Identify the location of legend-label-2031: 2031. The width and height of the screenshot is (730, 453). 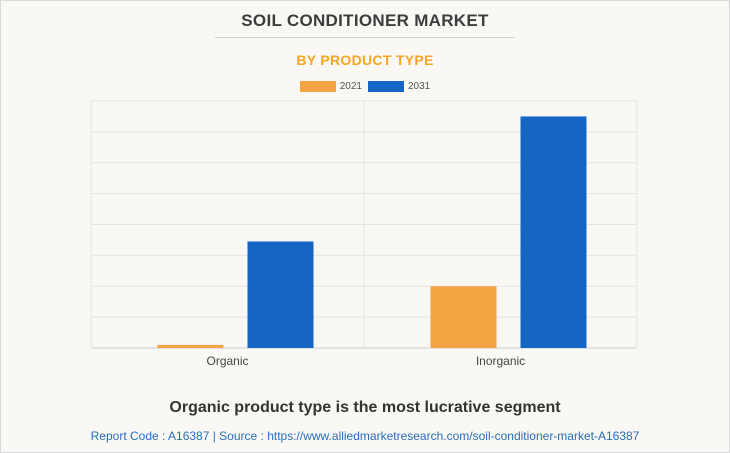
(419, 86).